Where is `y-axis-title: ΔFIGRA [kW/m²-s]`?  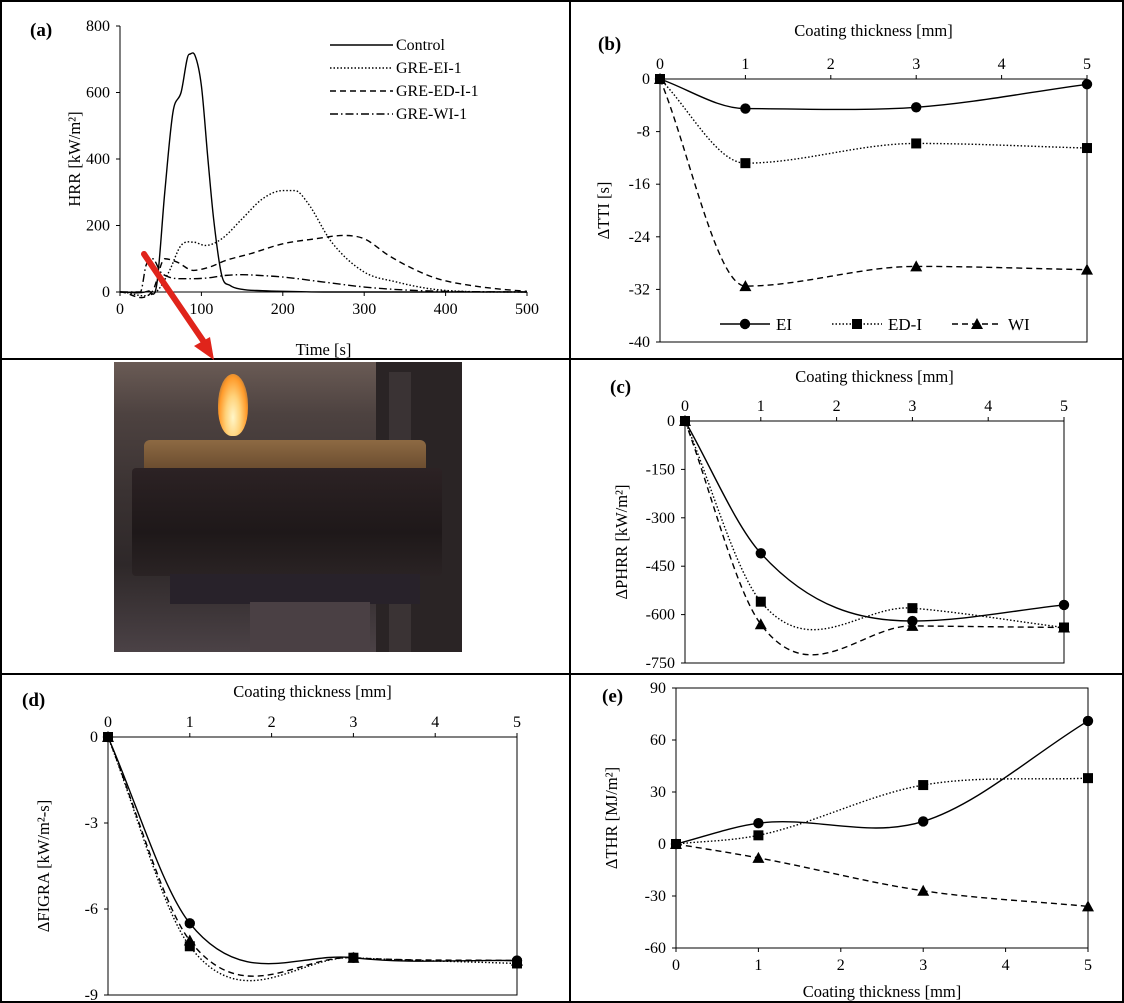 y-axis-title: ΔFIGRA [kW/m²-s] is located at coordinates (43, 866).